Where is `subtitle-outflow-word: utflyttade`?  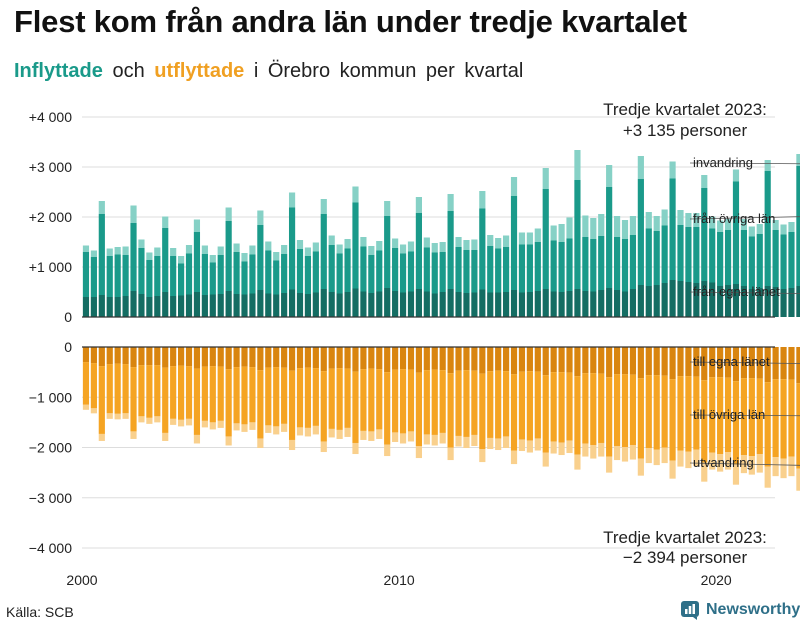
subtitle-outflow-word: utflyttade is located at coordinates (199, 71).